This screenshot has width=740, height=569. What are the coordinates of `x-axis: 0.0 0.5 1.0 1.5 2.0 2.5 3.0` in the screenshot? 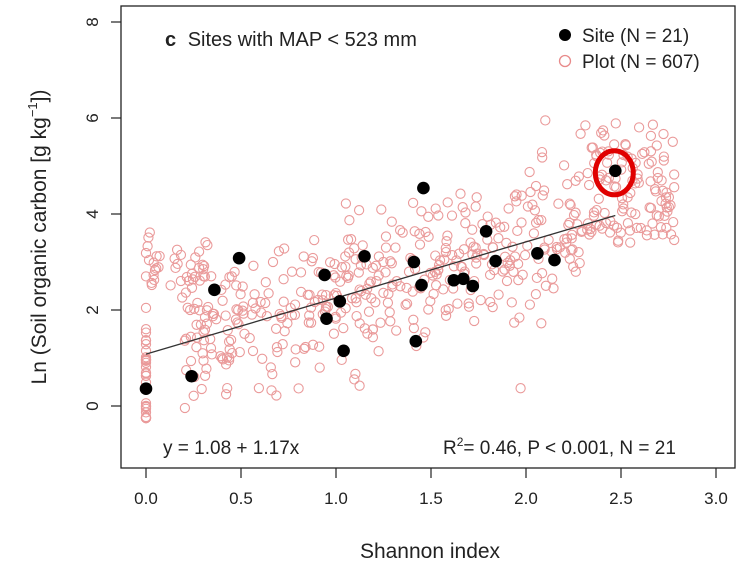 It's located at (431, 488).